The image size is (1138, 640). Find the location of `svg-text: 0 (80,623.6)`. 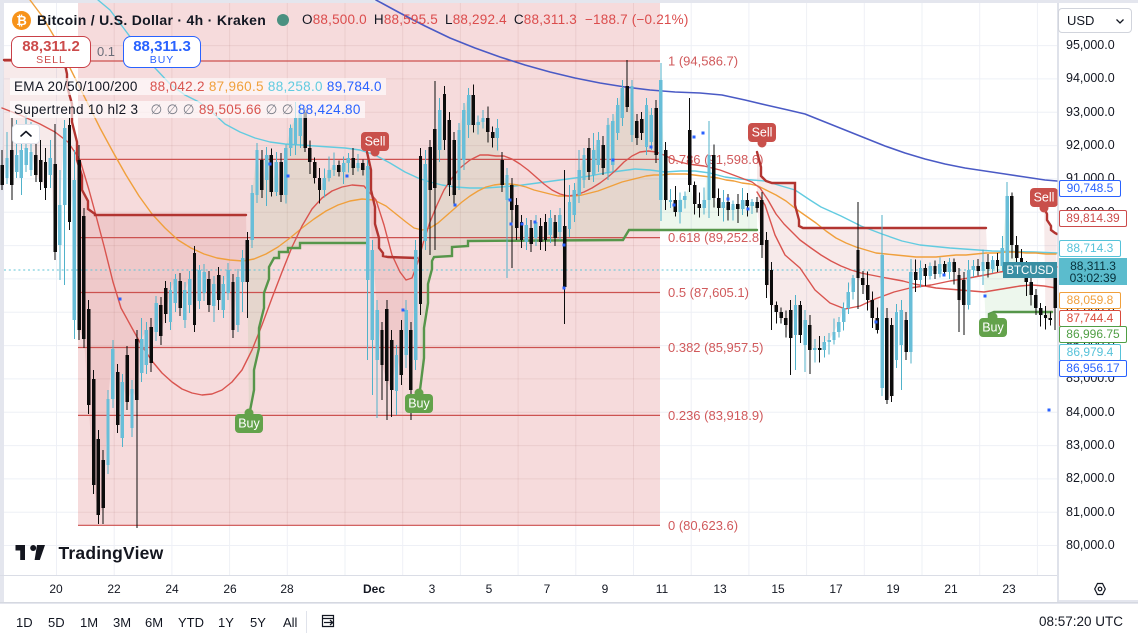

svg-text: 0 (80,623.6) is located at coordinates (703, 525).